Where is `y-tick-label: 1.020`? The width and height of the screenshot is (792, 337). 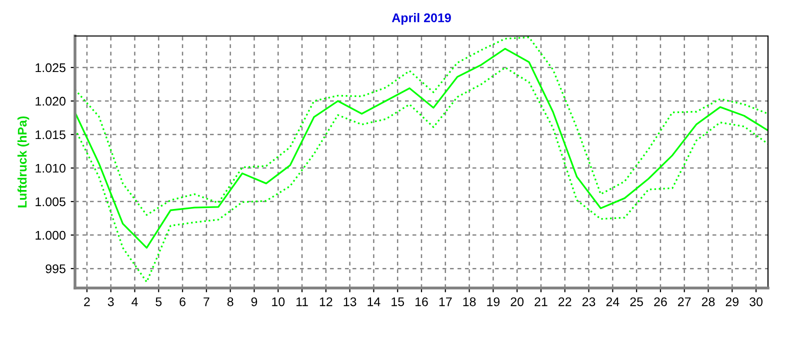 y-tick-label: 1.020 is located at coordinates (51, 101).